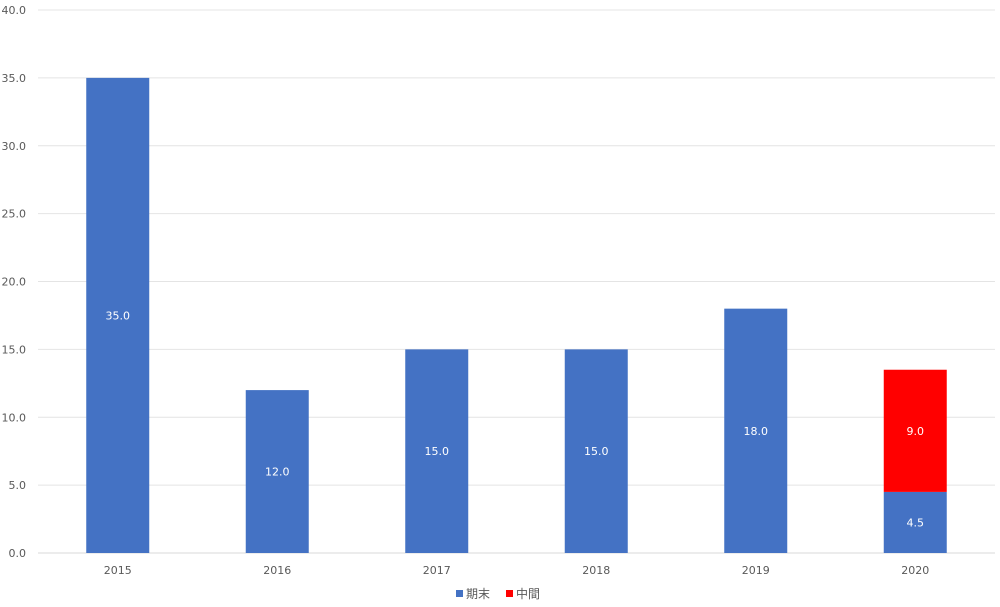 The image size is (1000, 607). I want to click on data-label: 18.0, so click(756, 431).